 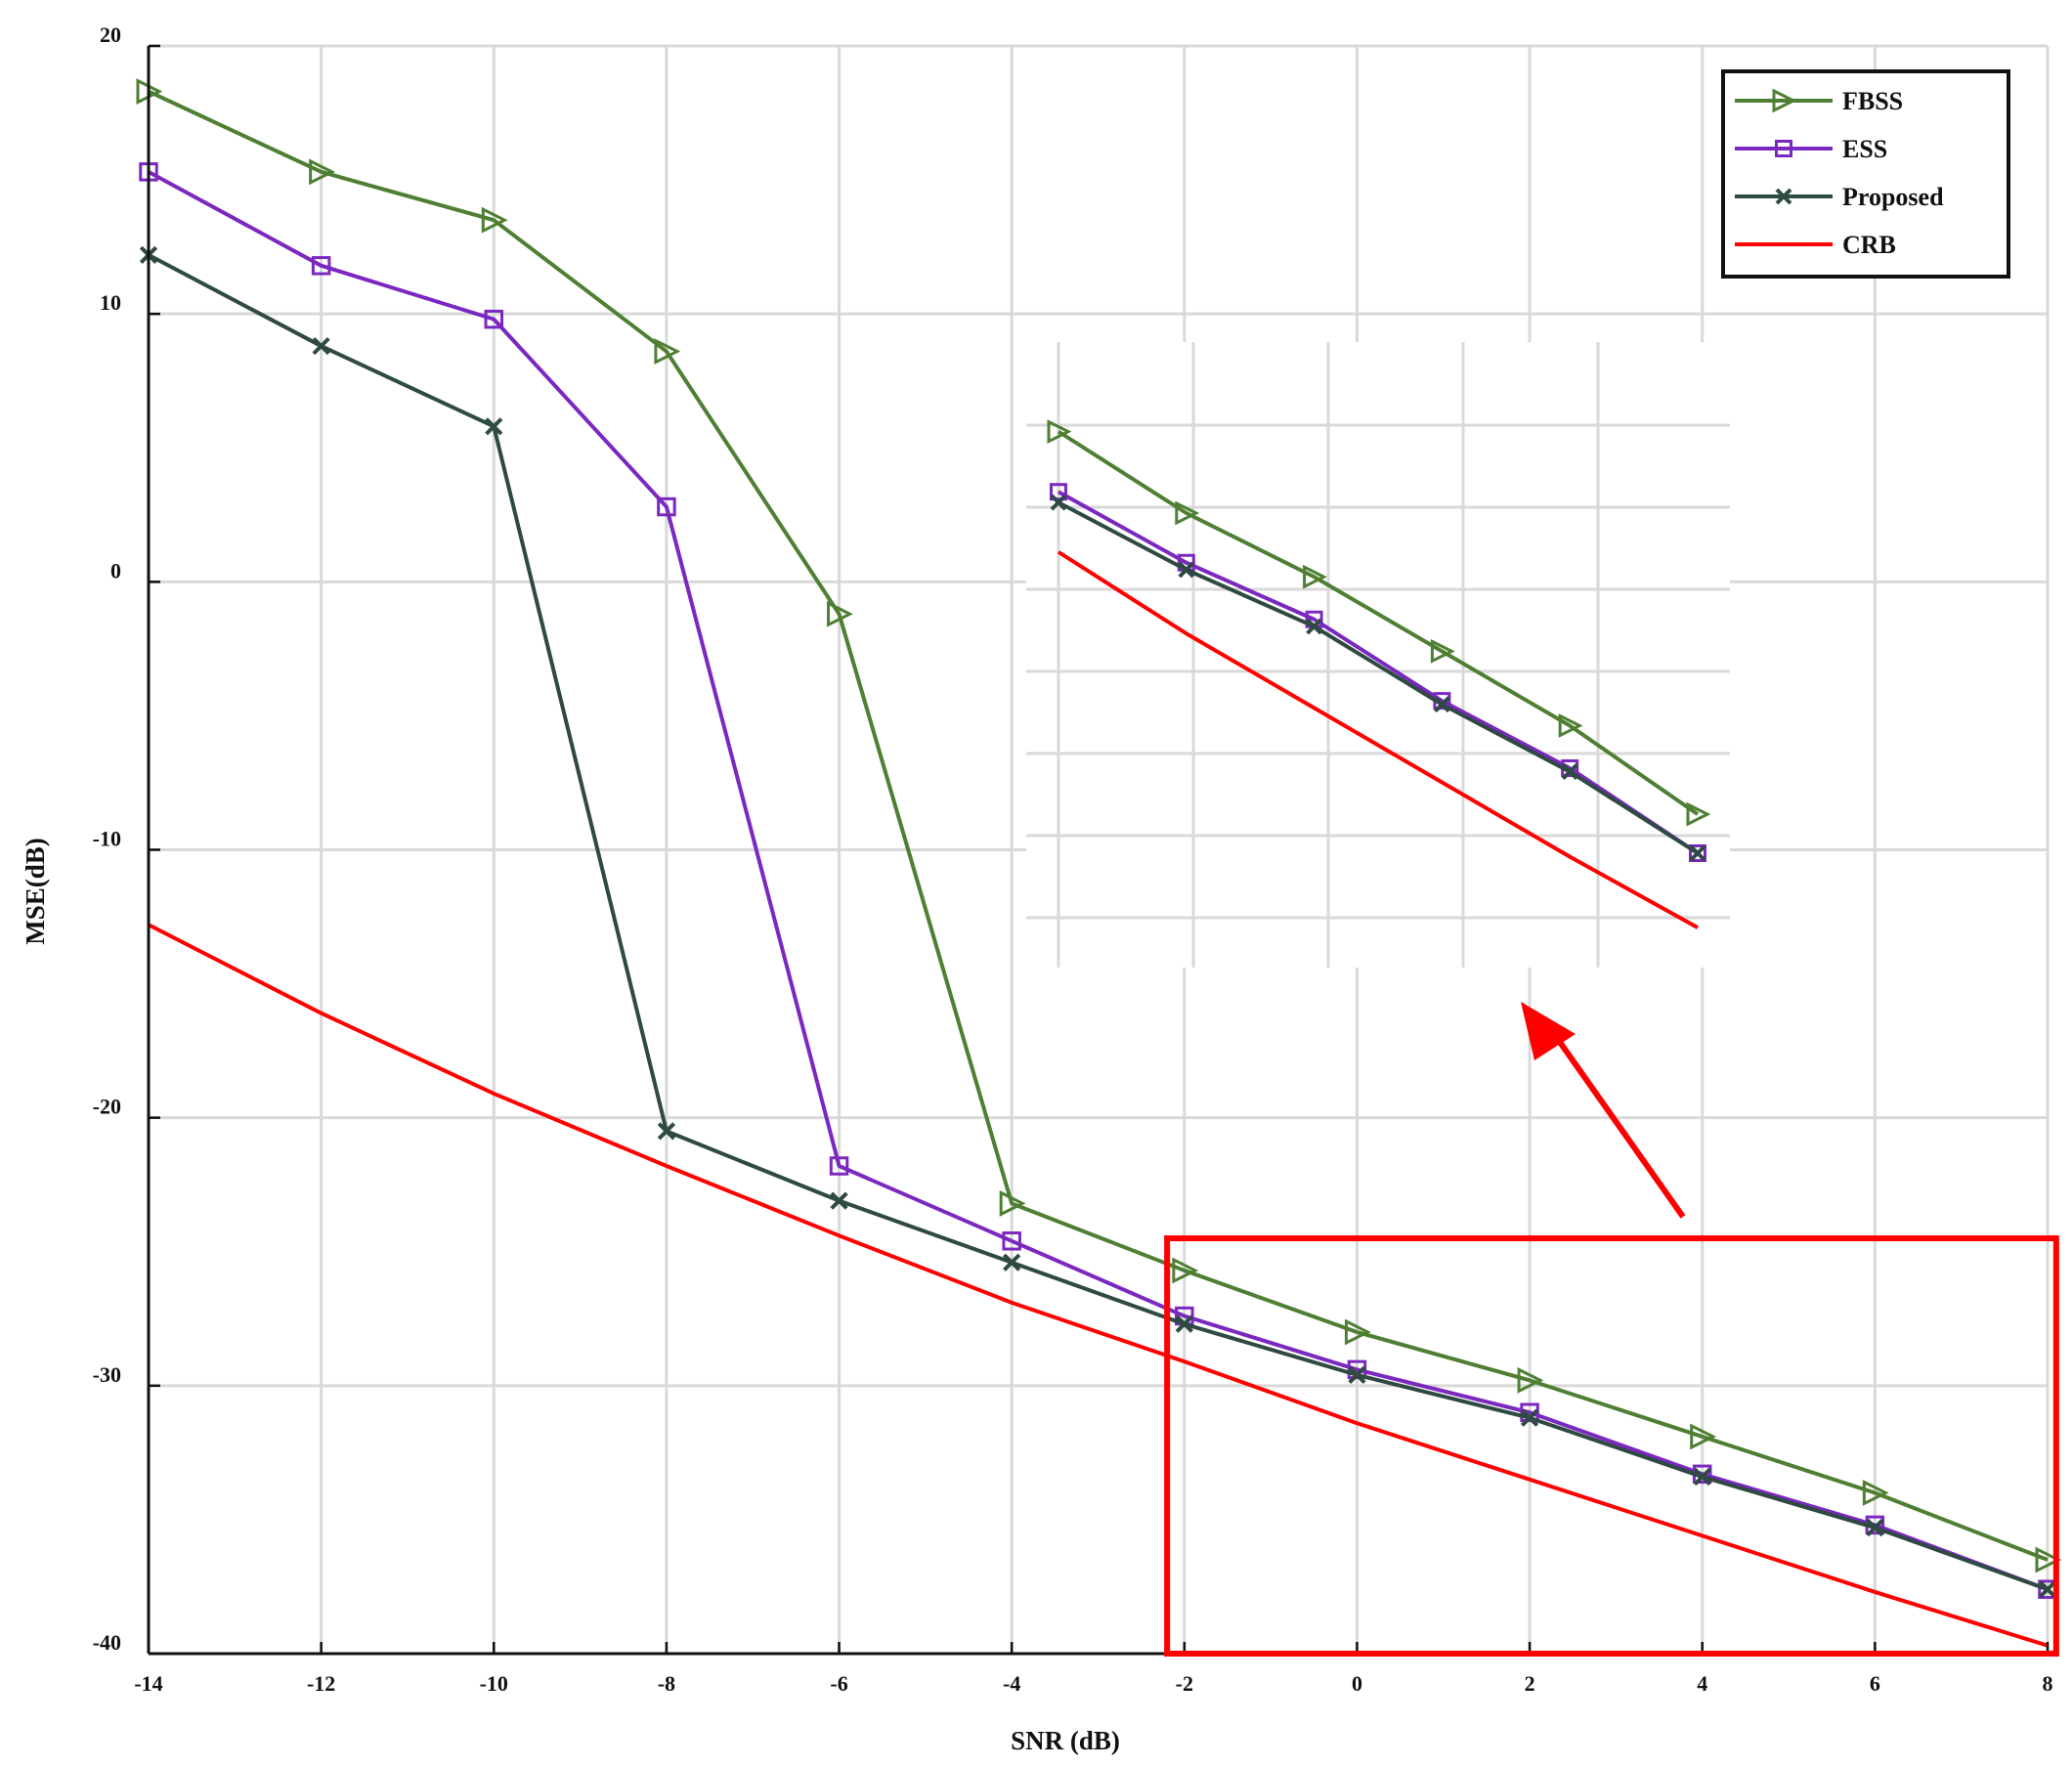 I want to click on x-tick-label: -4, so click(x=1011, y=1684).